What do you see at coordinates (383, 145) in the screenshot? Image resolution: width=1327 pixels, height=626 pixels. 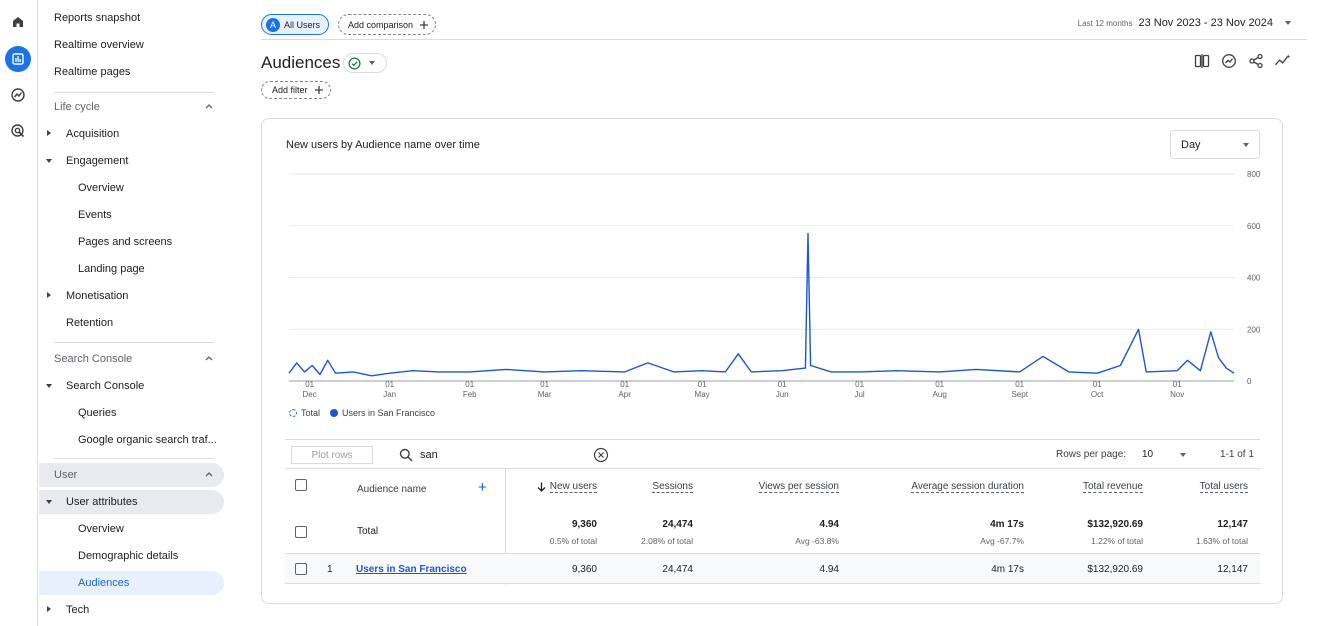 I see `chart-title: New users by Audience name over time` at bounding box center [383, 145].